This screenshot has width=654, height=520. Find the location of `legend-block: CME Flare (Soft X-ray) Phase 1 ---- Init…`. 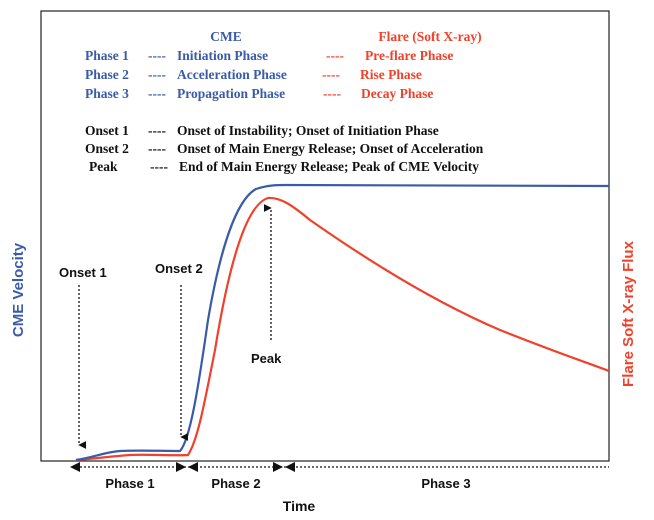

legend-block: CME Flare (Soft X-ray) Phase 1 ---- Init… is located at coordinates (283, 65).